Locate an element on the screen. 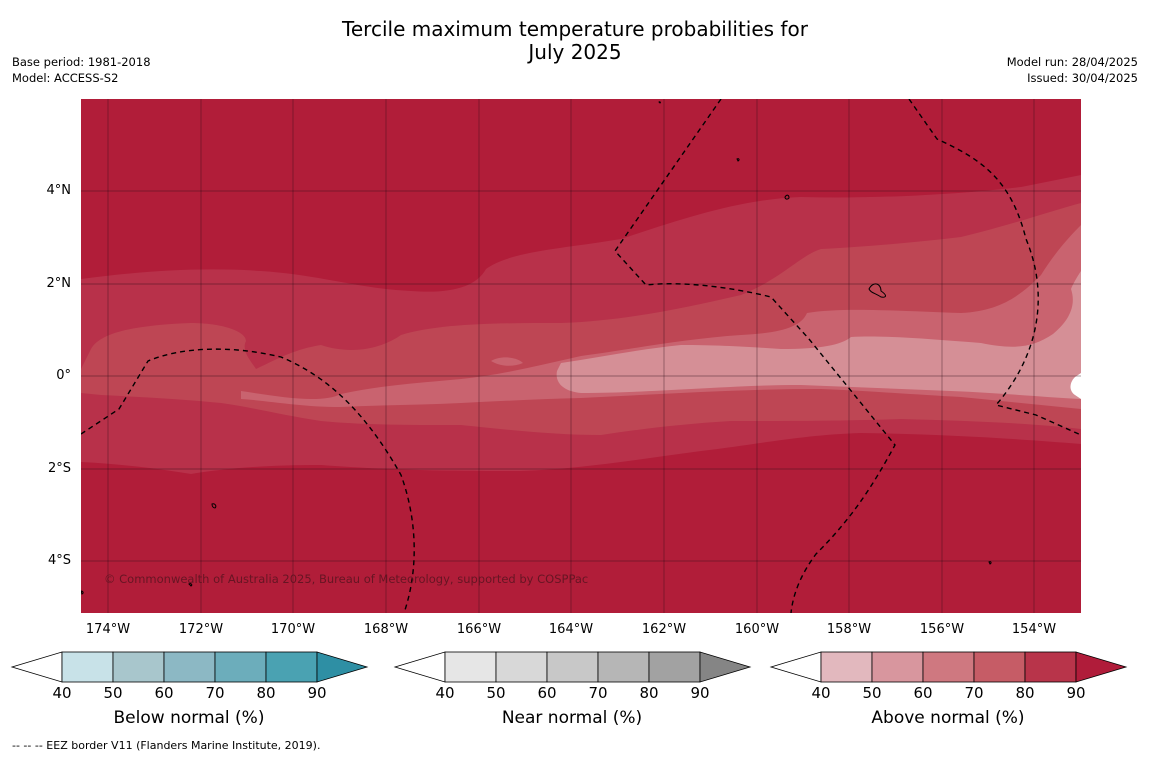  colorbar-above is located at coordinates (948, 667).